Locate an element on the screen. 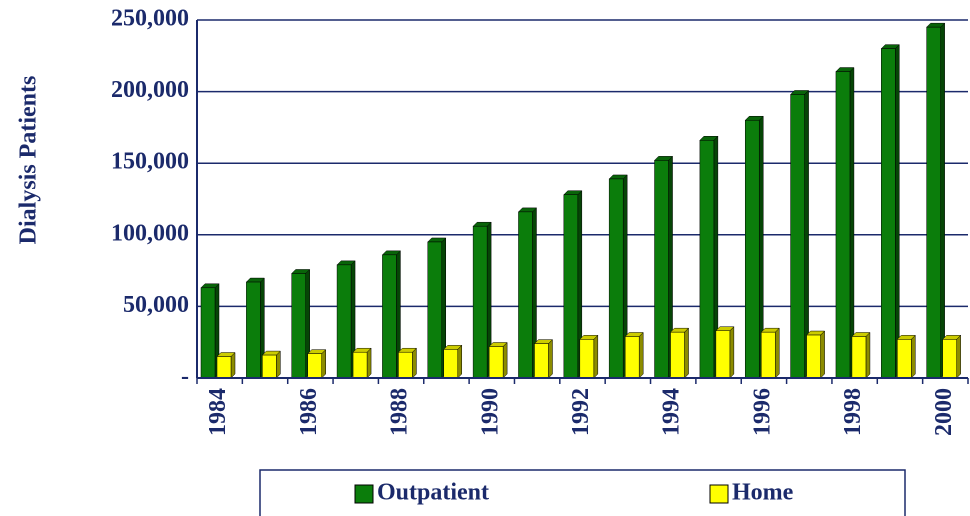 The width and height of the screenshot is (970, 516). y-tick-label: - is located at coordinates (185, 377).